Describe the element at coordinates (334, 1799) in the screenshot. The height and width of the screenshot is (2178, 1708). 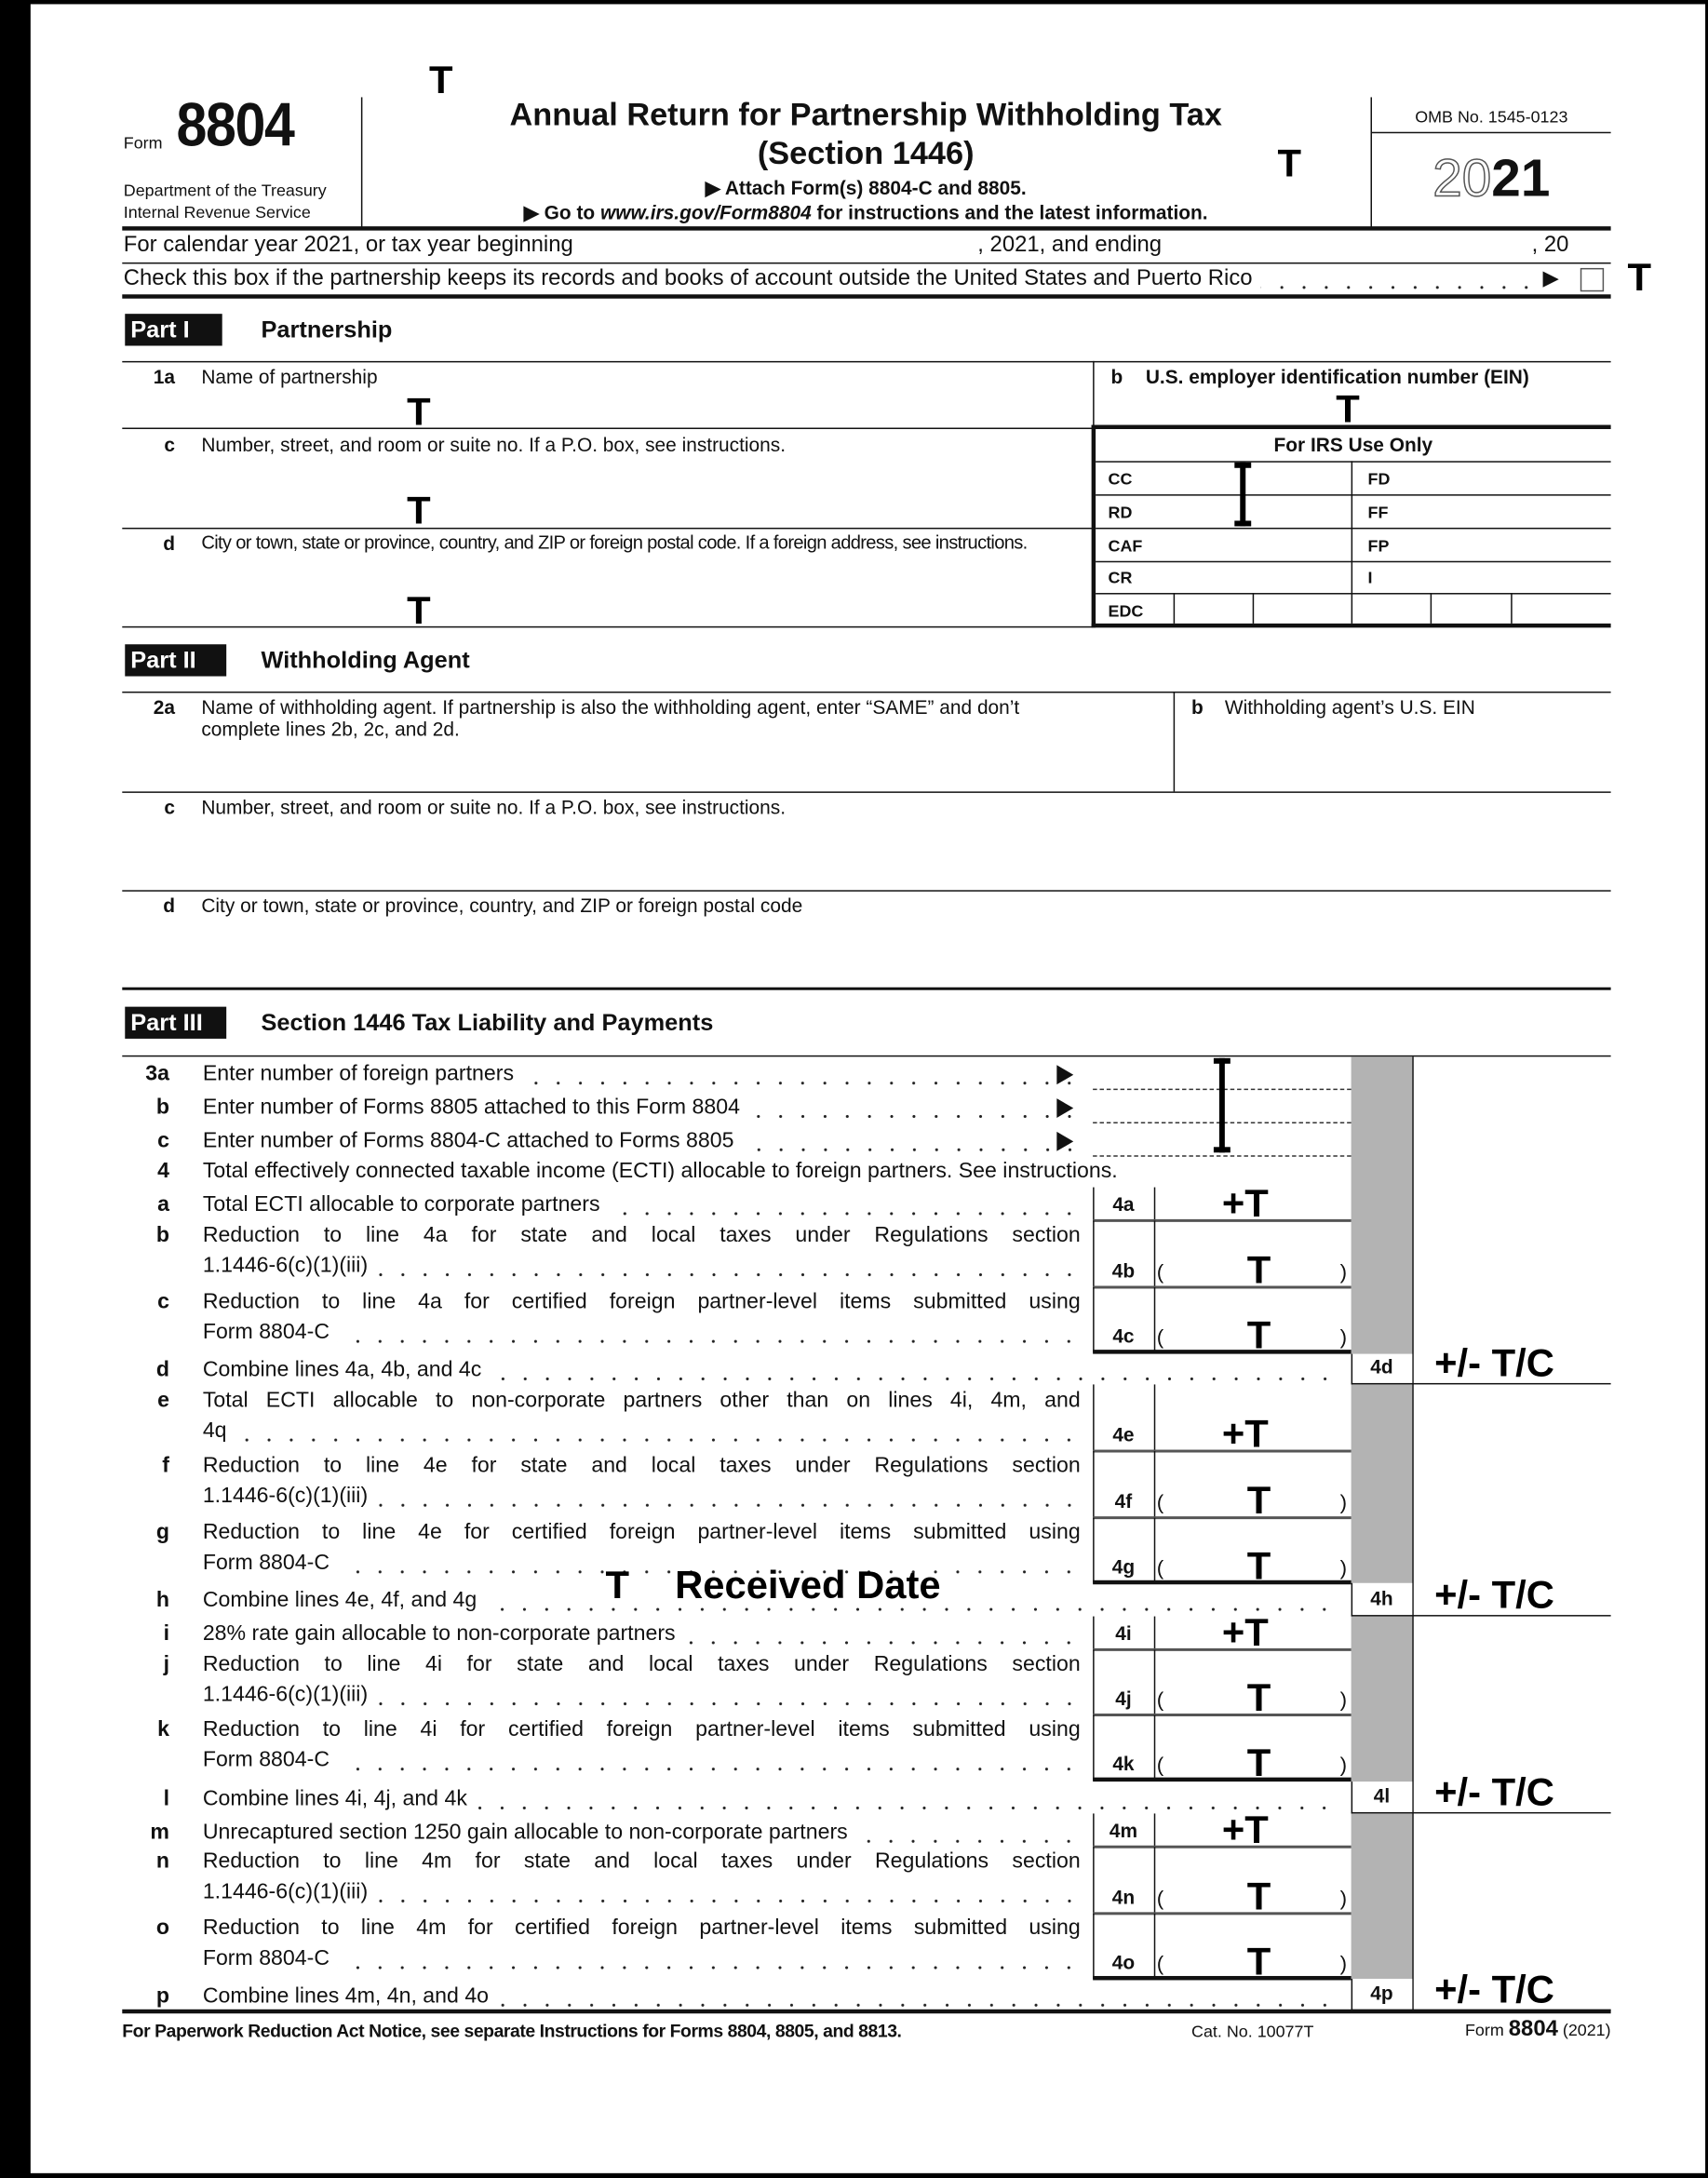
I see `line-description: Combine lines 4i, 4j, and 4k` at that location.